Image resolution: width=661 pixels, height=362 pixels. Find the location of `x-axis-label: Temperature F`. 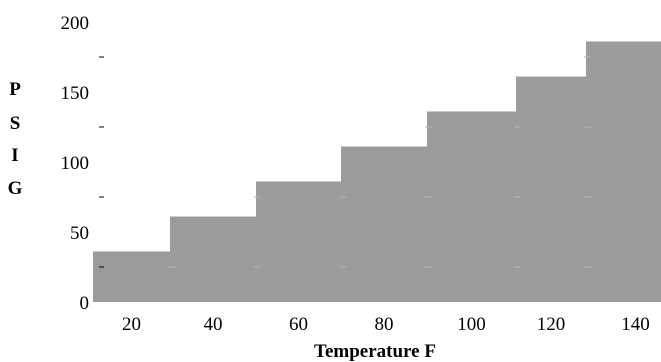

x-axis-label: Temperature F is located at coordinates (375, 351).